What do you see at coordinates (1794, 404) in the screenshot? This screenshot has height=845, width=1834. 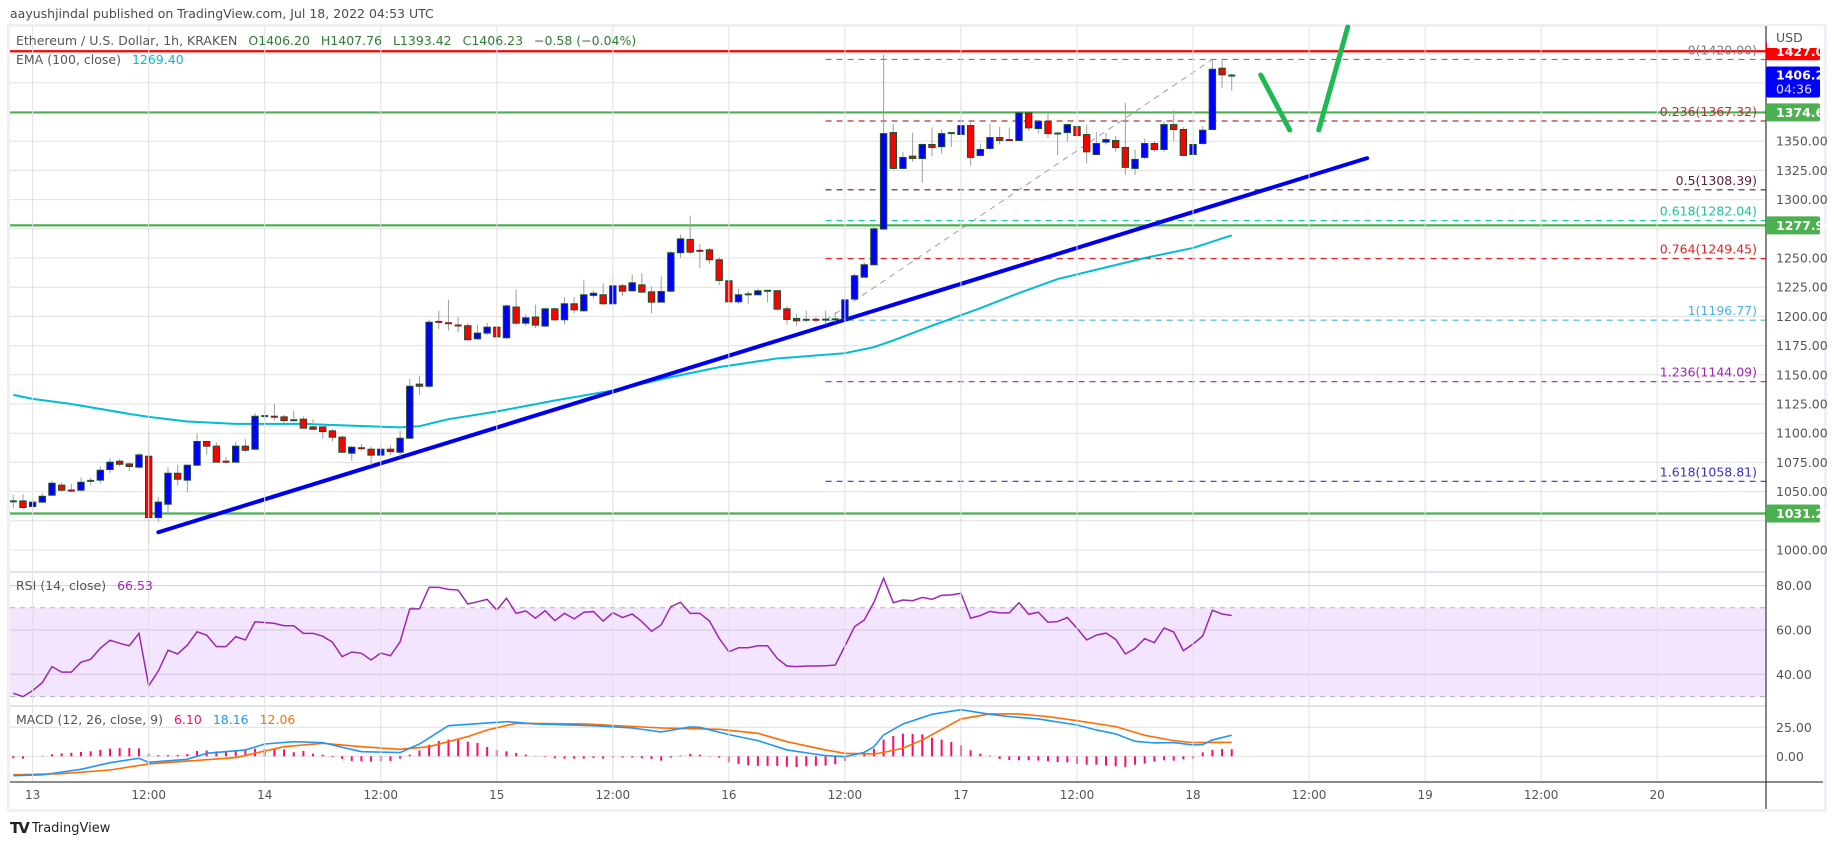 I see `price-axis-bg` at bounding box center [1794, 404].